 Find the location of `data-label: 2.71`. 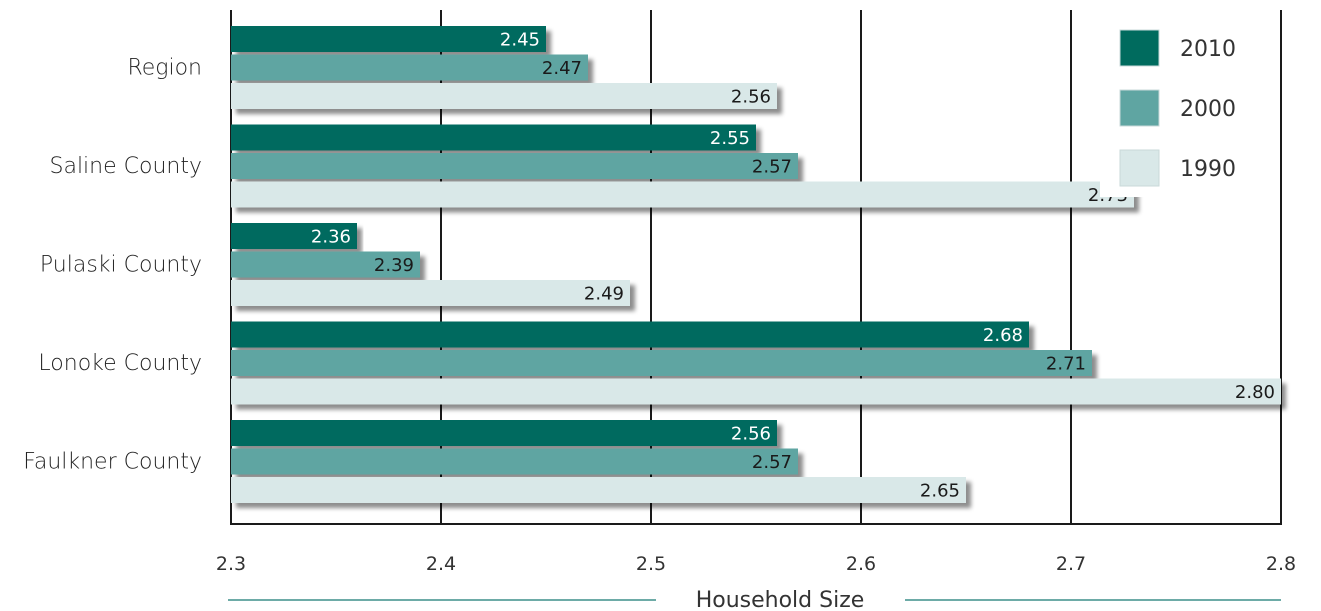

data-label: 2.71 is located at coordinates (1066, 364).